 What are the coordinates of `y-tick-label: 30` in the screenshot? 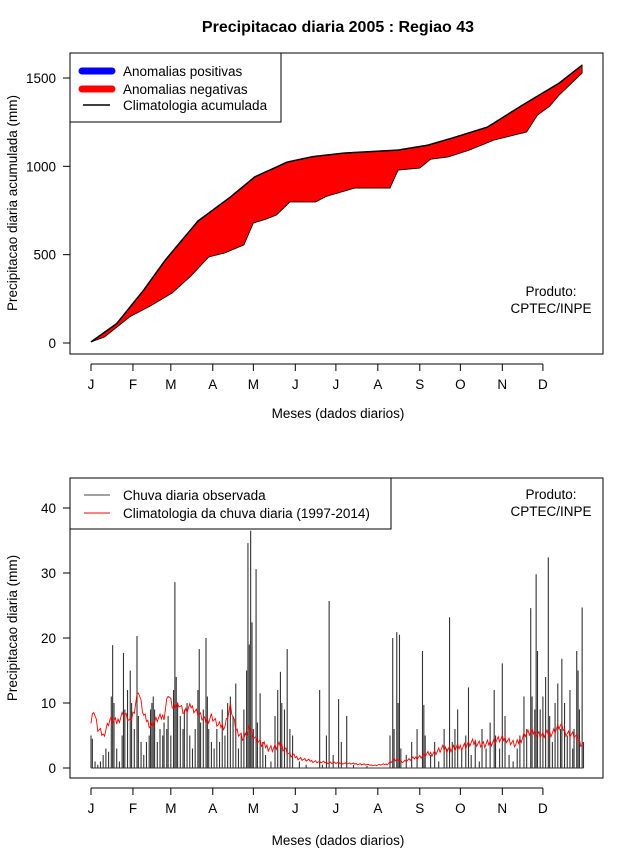 It's located at (48, 573).